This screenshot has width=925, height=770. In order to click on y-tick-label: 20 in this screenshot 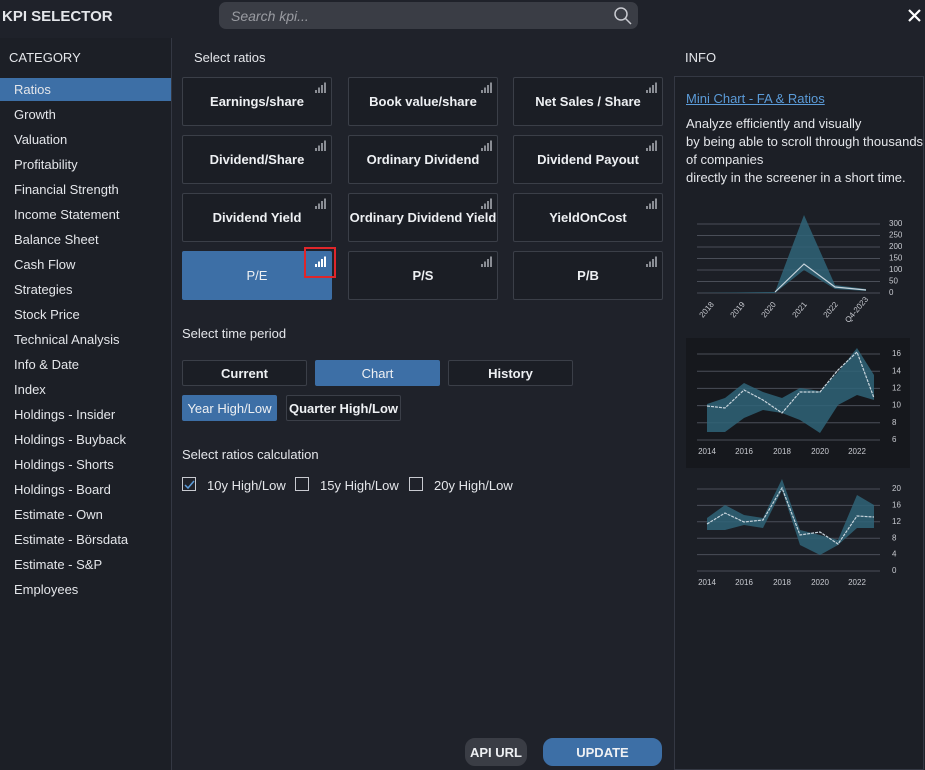, I will do `click(896, 488)`.